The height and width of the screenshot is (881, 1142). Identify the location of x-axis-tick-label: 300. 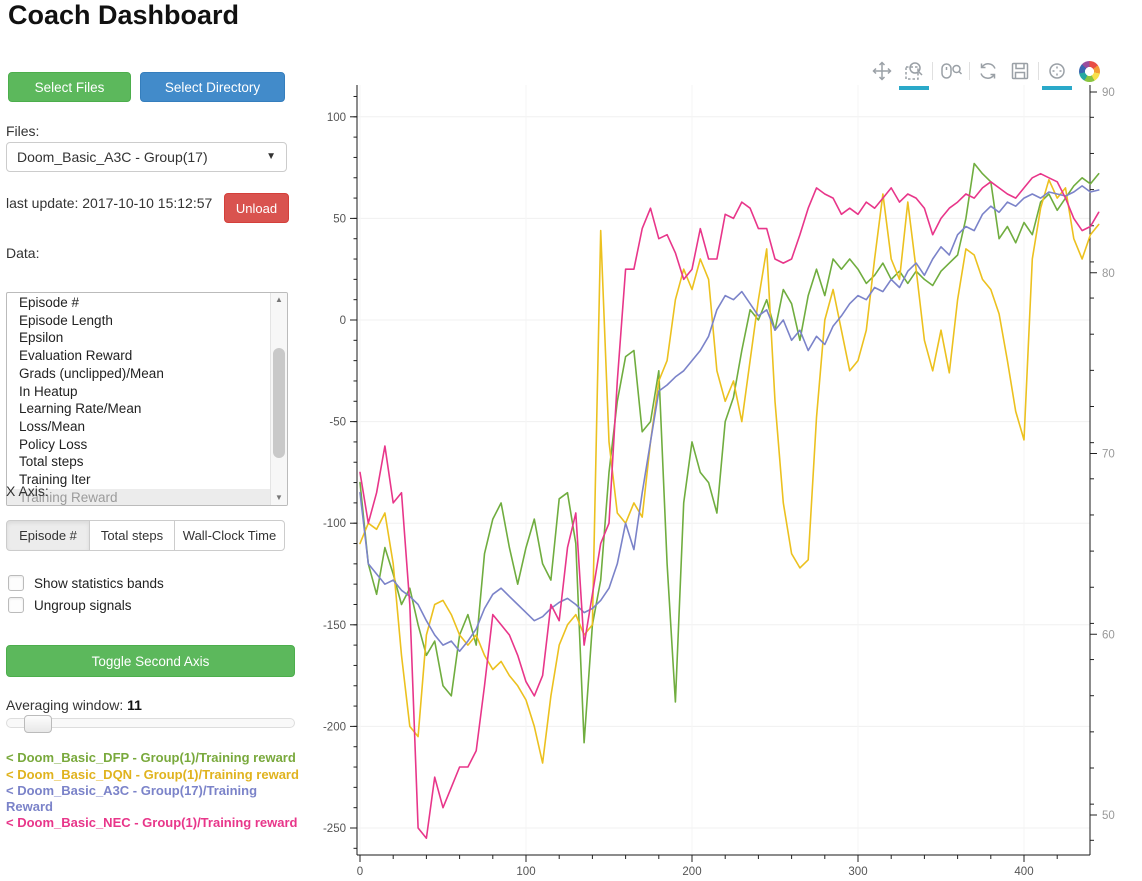
(857, 870).